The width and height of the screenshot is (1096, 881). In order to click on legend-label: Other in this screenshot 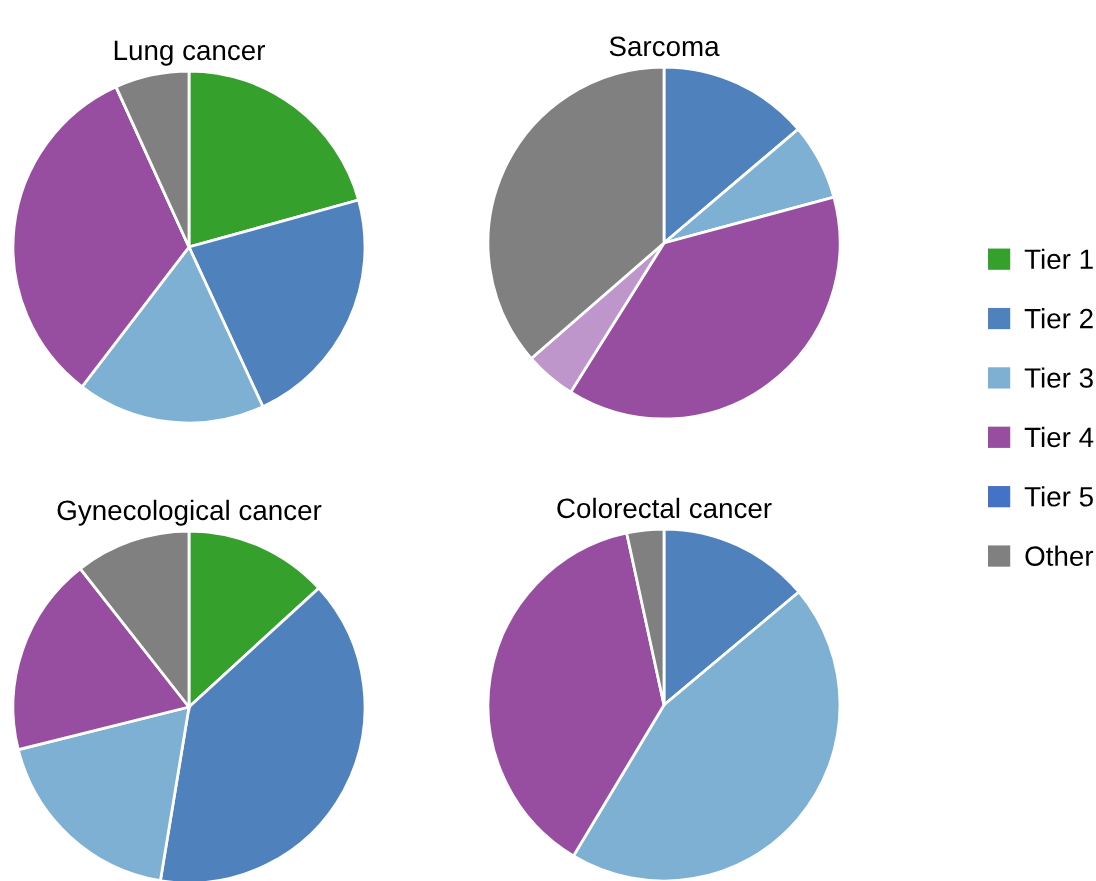, I will do `click(1059, 555)`.